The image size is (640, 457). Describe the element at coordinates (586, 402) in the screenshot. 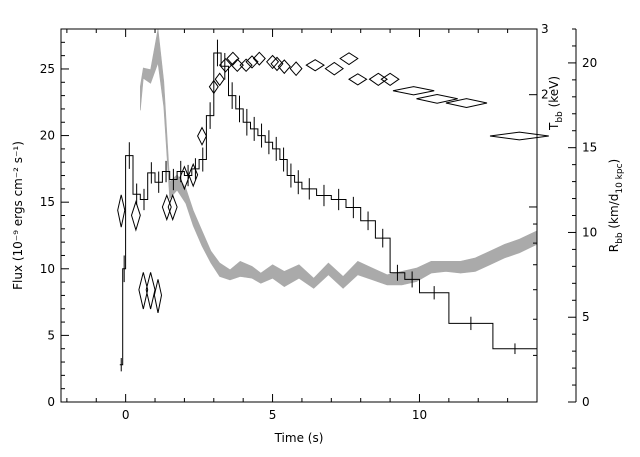

I see `radius-tick-label: 0` at that location.